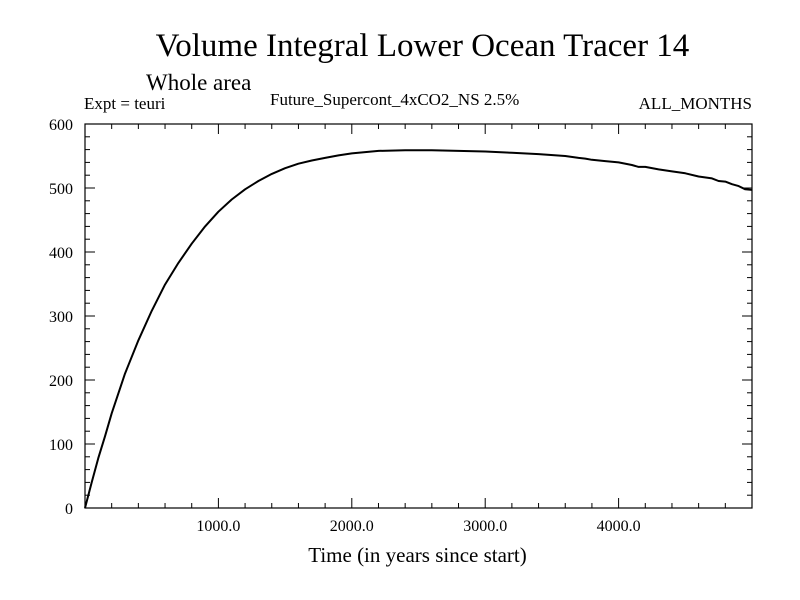  Describe the element at coordinates (61, 253) in the screenshot. I see `y-tick-label: 400` at that location.